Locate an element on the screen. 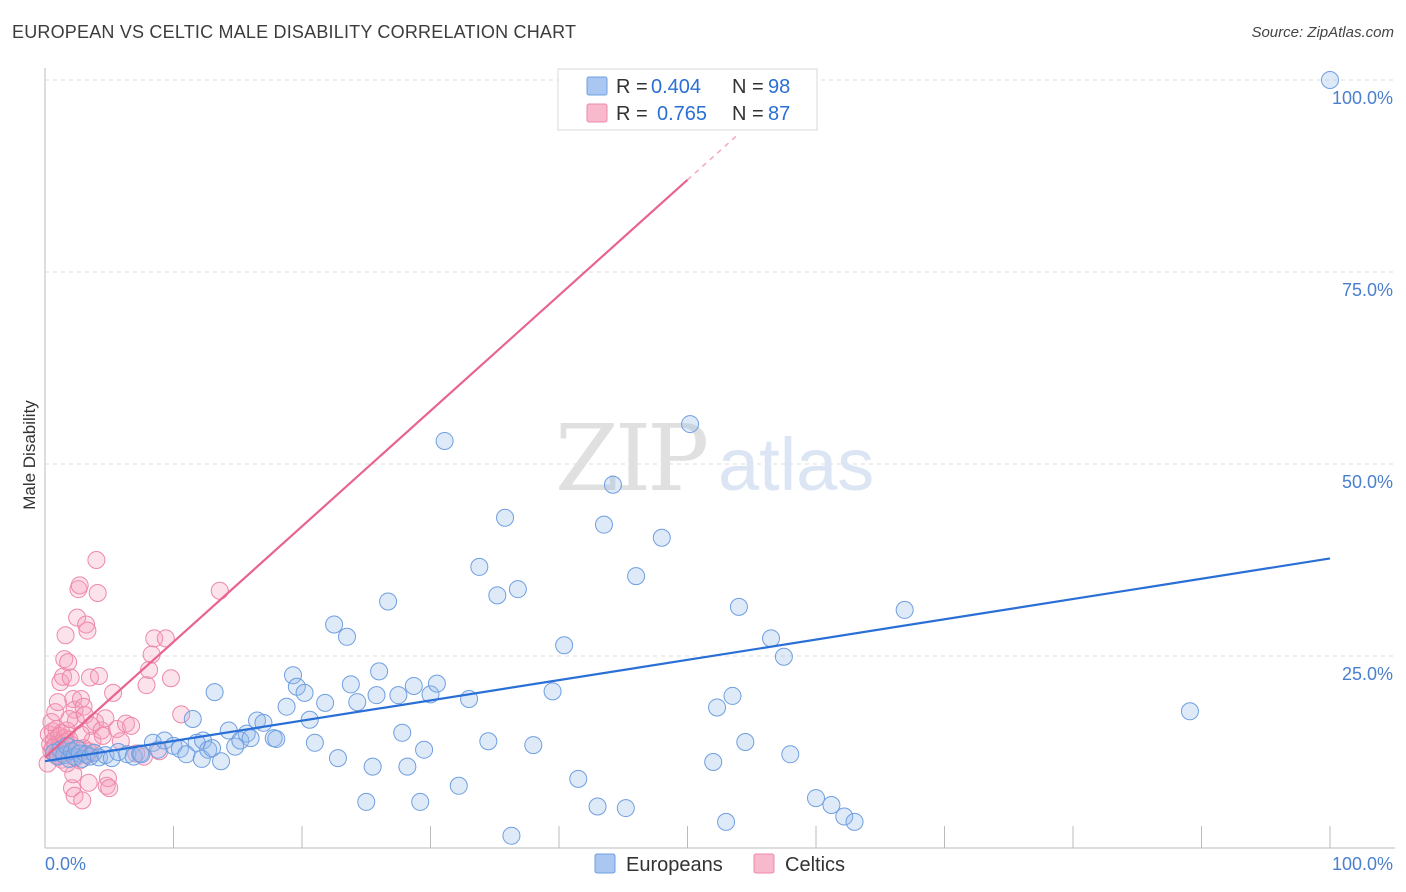 The height and width of the screenshot is (892, 1406). watermark: ZIP atlas is located at coordinates (714, 458).